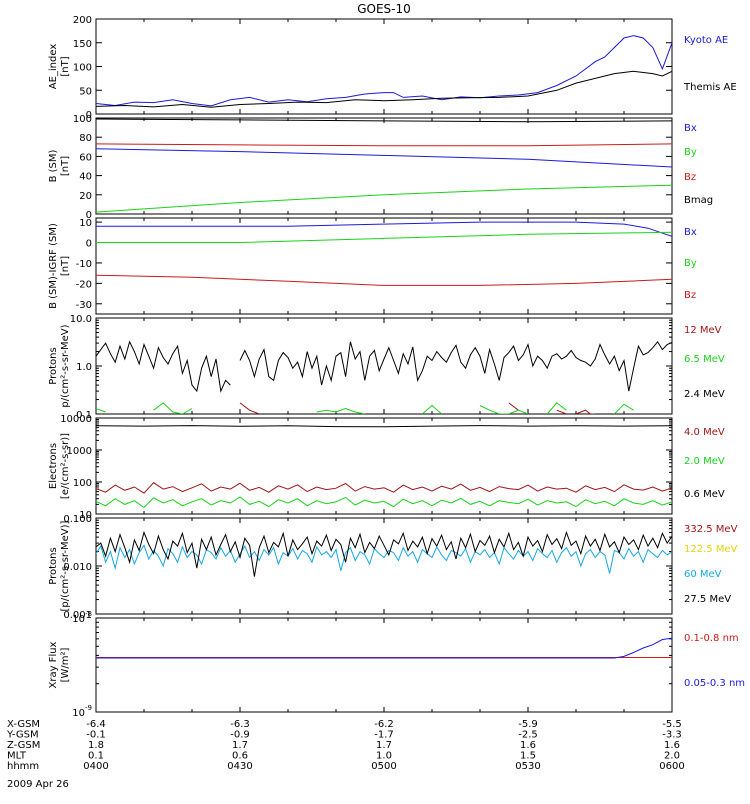 The height and width of the screenshot is (804, 750). I want to click on legend-entry: 2.4 MeV, so click(704, 394).